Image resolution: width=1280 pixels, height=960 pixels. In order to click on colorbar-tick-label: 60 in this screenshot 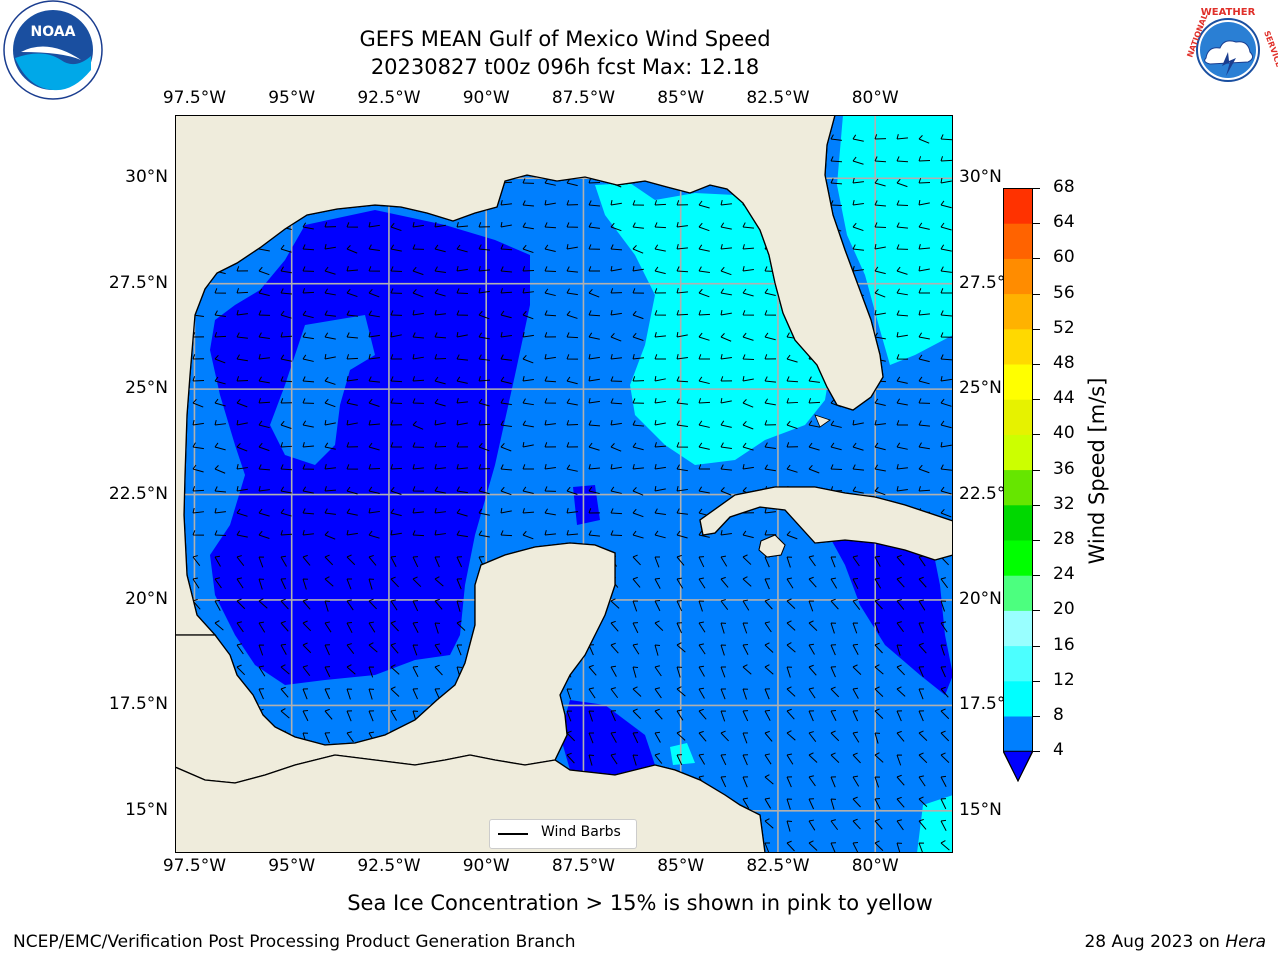, I will do `click(1064, 257)`.